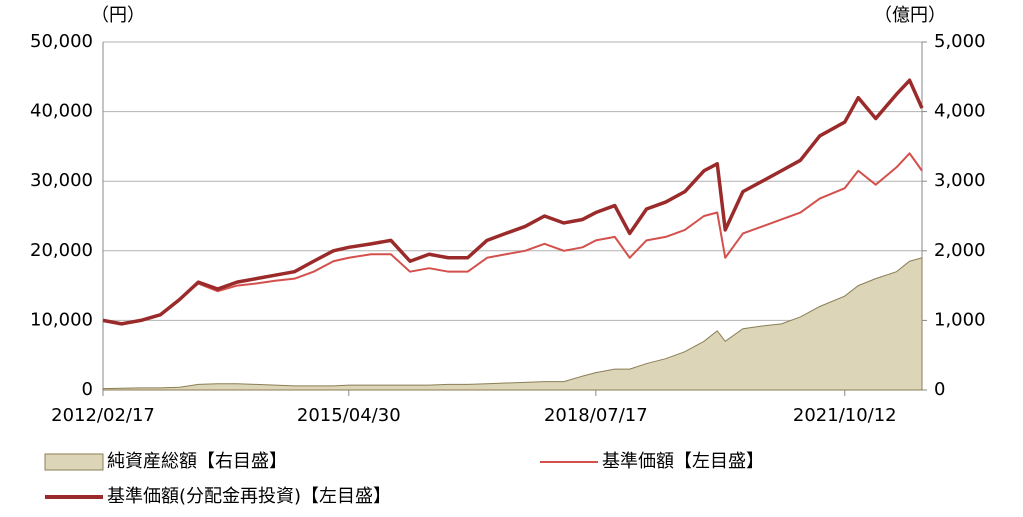  I want to click on y2-axis-label: （億円）, so click(910, 15).